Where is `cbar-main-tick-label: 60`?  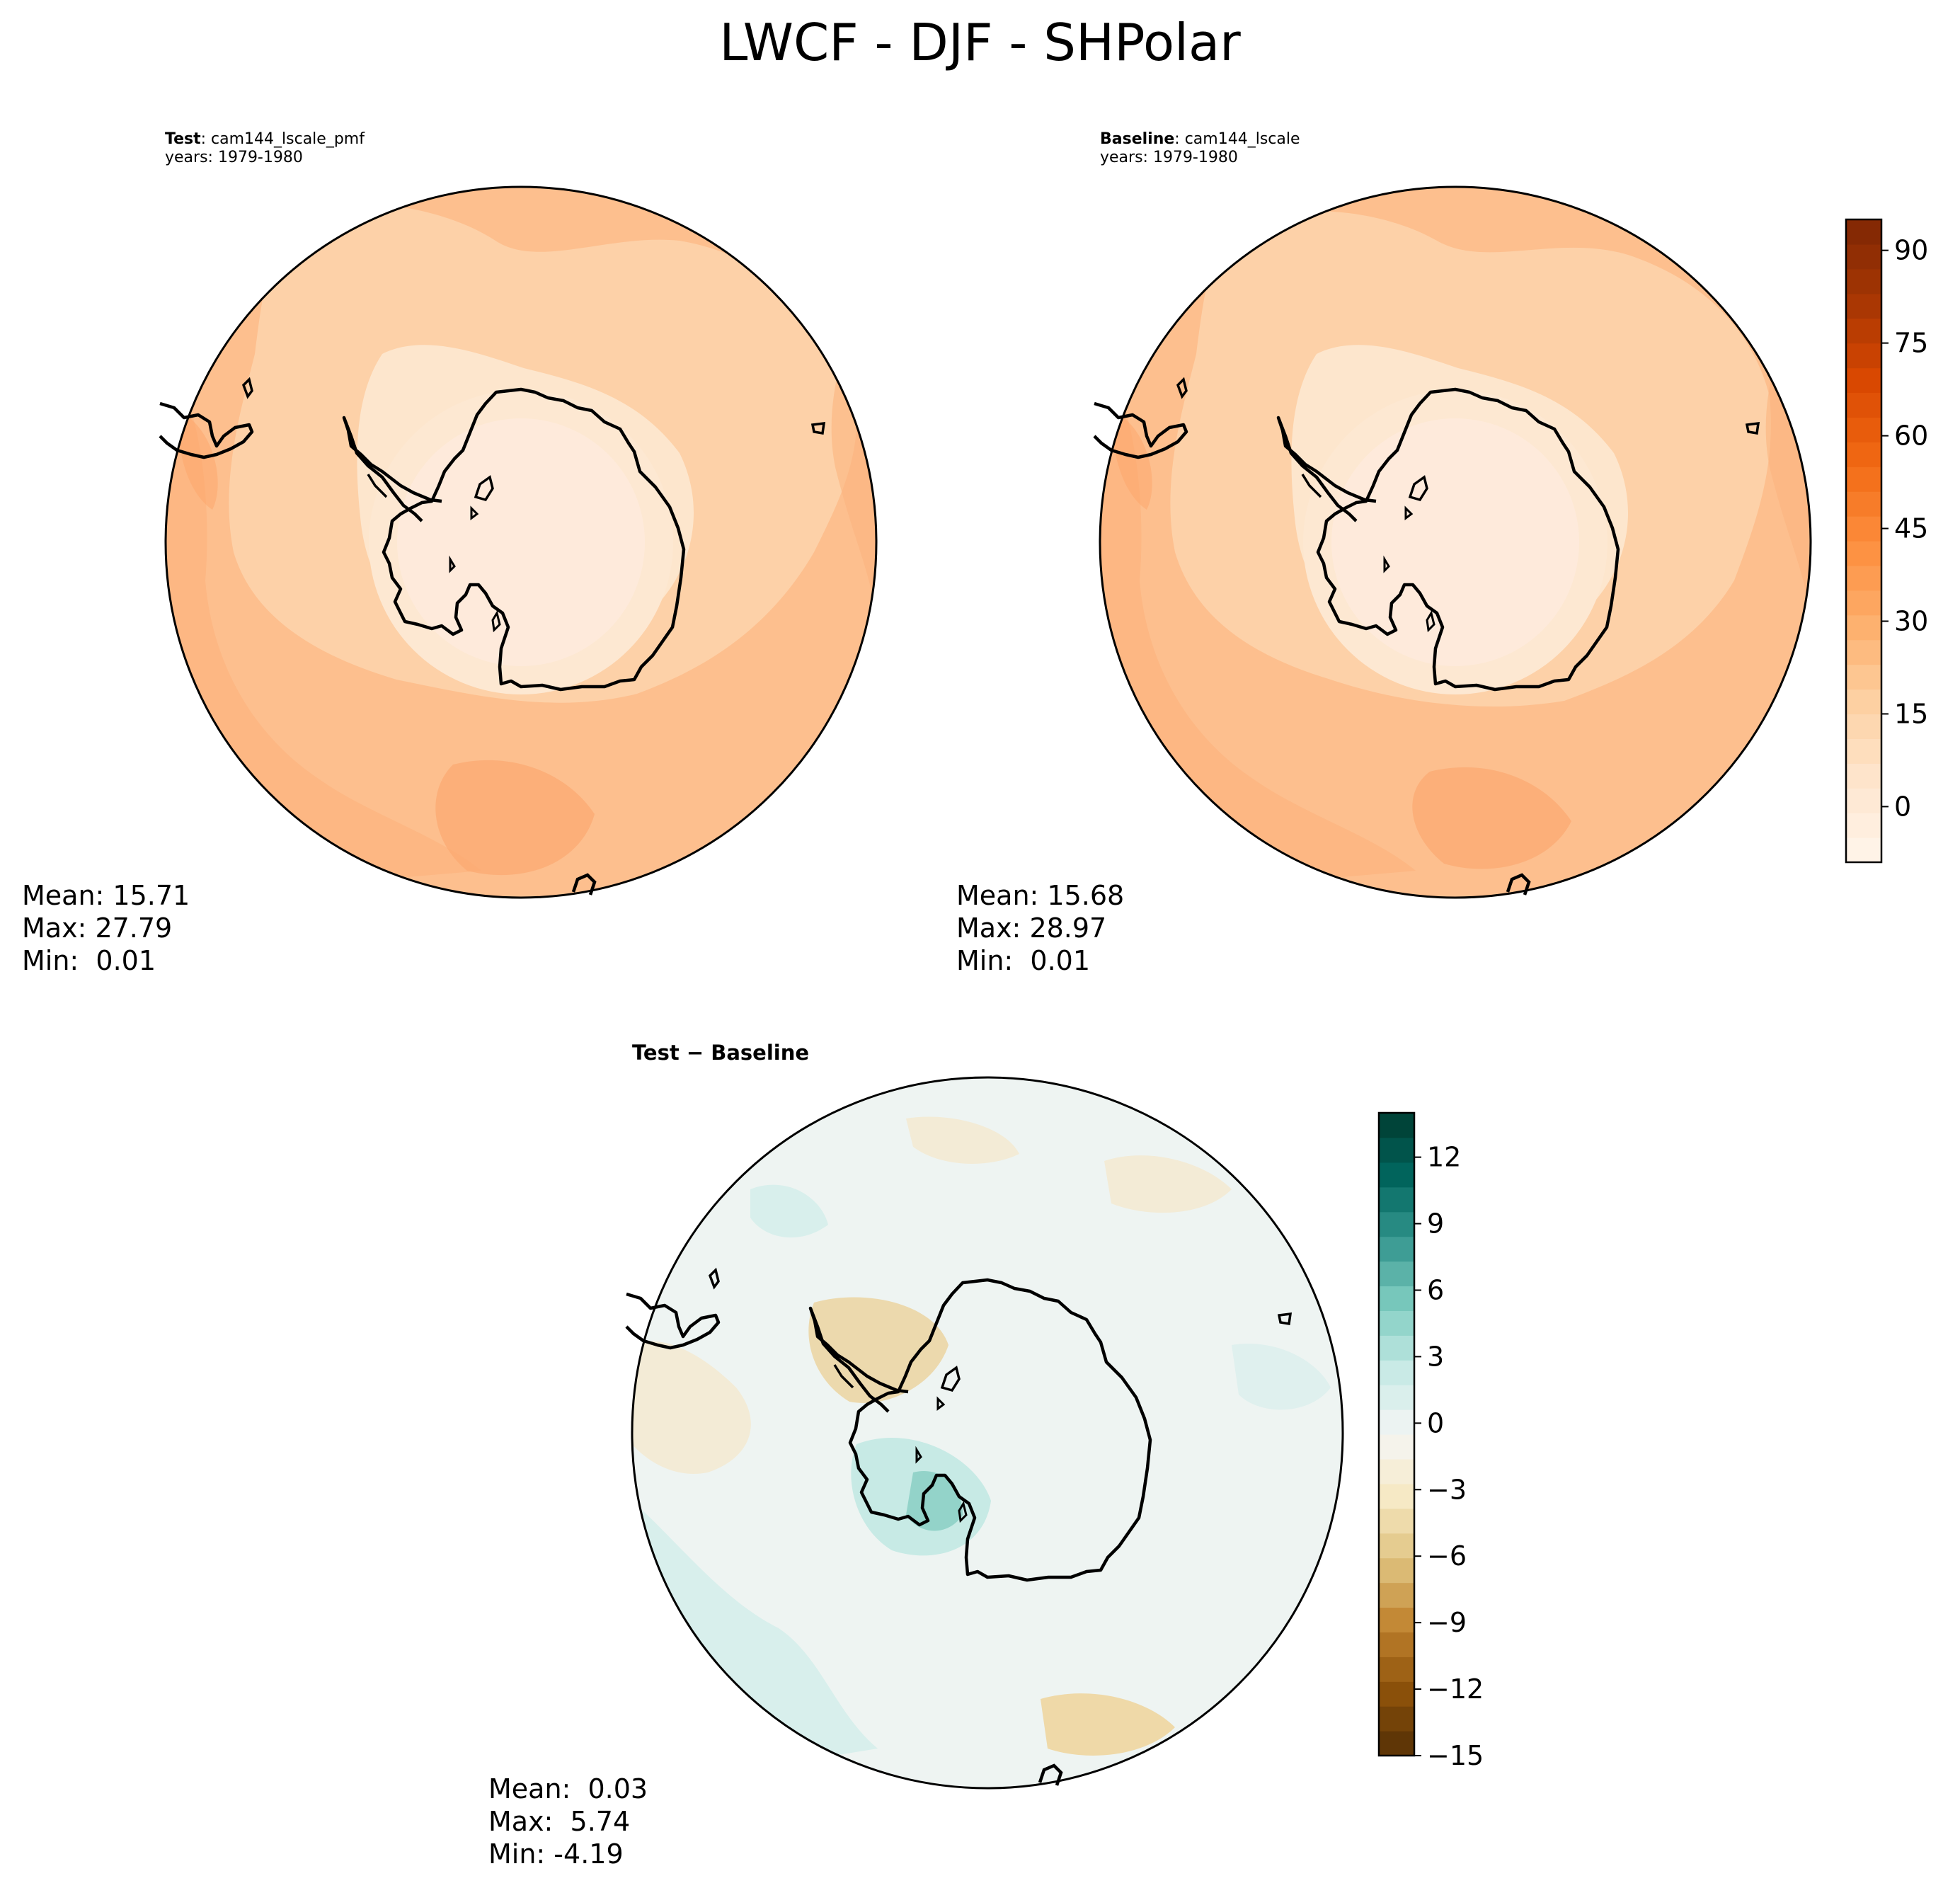 cbar-main-tick-label: 60 is located at coordinates (1911, 436).